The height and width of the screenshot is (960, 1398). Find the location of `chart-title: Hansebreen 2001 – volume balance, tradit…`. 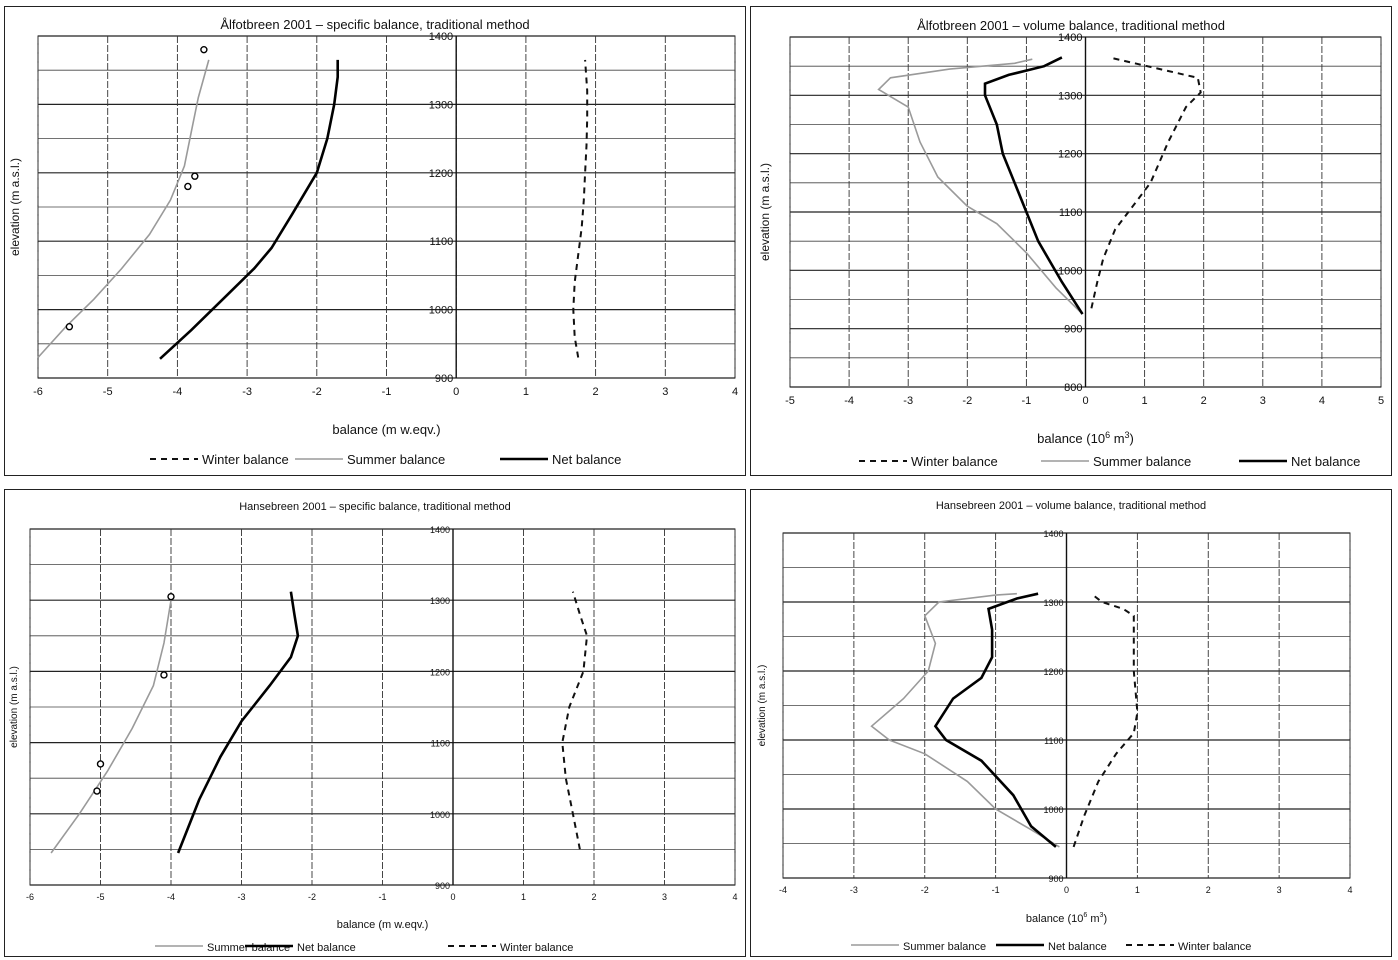

chart-title: Hansebreen 2001 – volume balance, tradit… is located at coordinates (1071, 506).